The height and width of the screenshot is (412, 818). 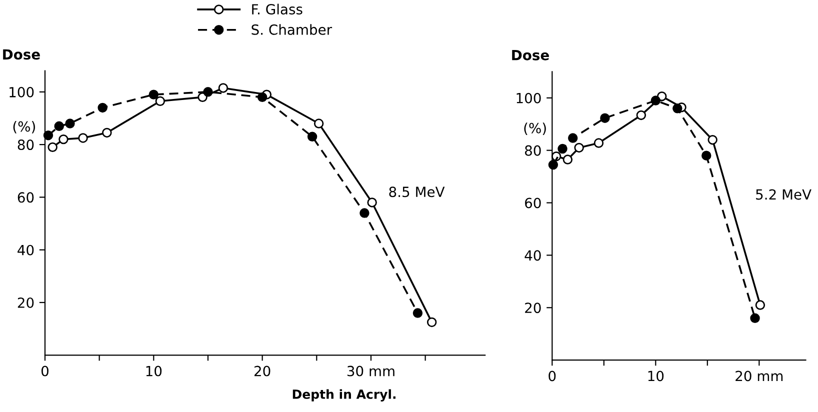 I want to click on x-axis-title: Depth in Acryl., so click(x=344, y=395).